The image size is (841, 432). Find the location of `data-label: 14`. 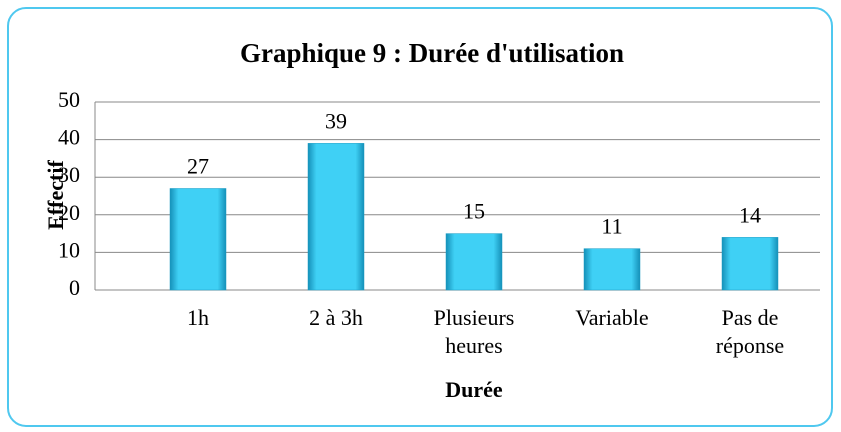

data-label: 14 is located at coordinates (750, 214).